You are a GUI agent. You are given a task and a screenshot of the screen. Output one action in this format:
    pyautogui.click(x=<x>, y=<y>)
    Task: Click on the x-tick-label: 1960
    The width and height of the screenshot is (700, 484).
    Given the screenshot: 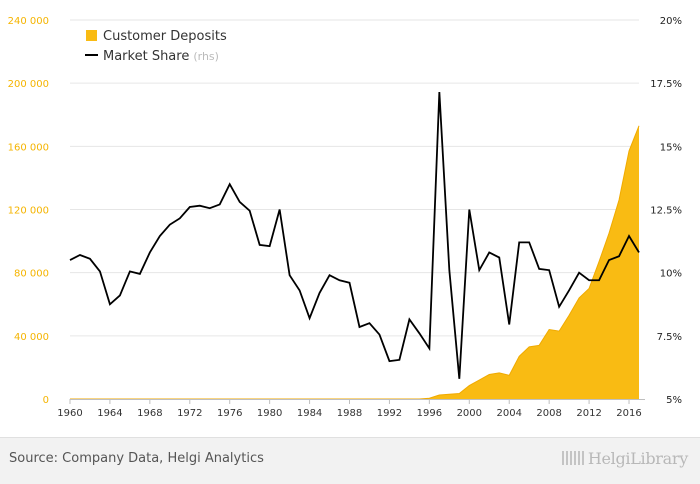 What is the action you would take?
    pyautogui.click(x=69, y=413)
    